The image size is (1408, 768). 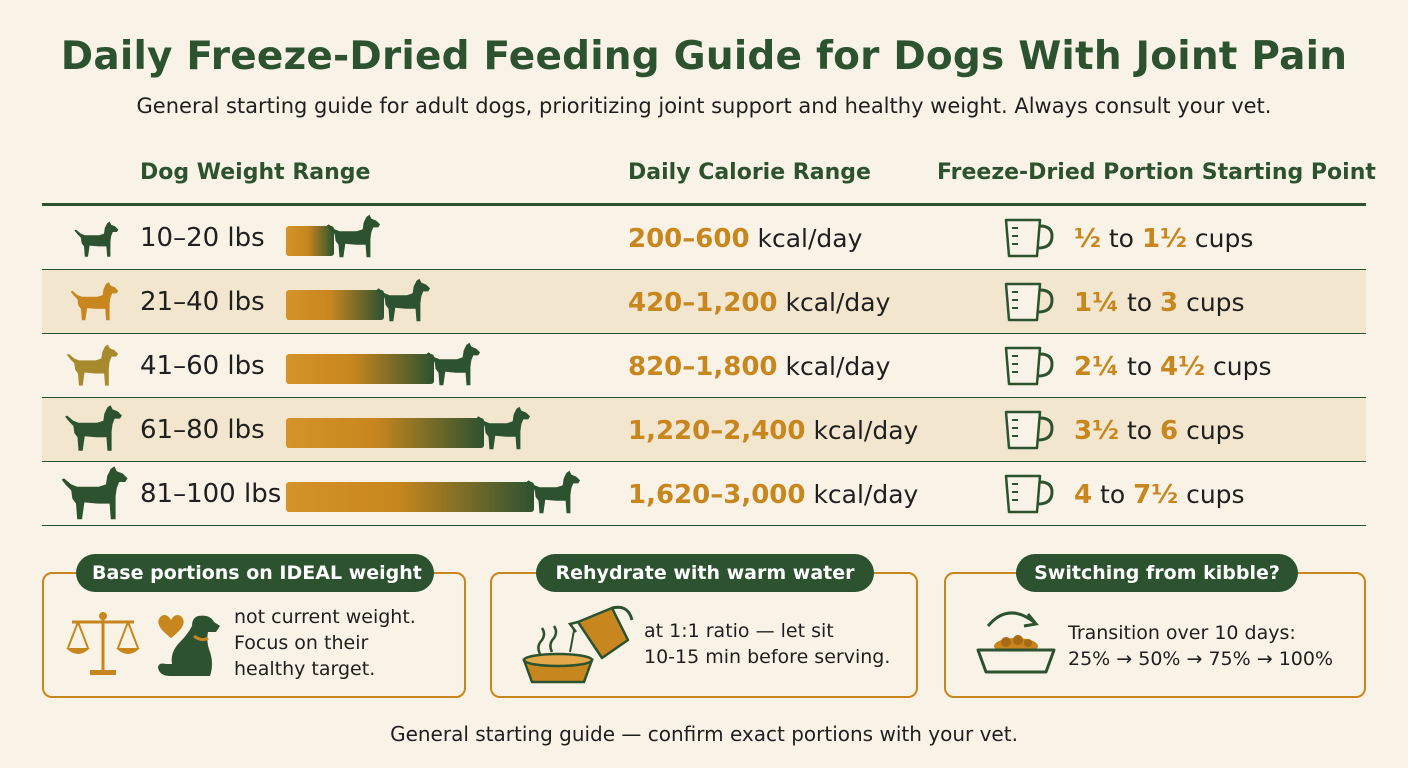 I want to click on portion-low: ½, so click(x=1087, y=239).